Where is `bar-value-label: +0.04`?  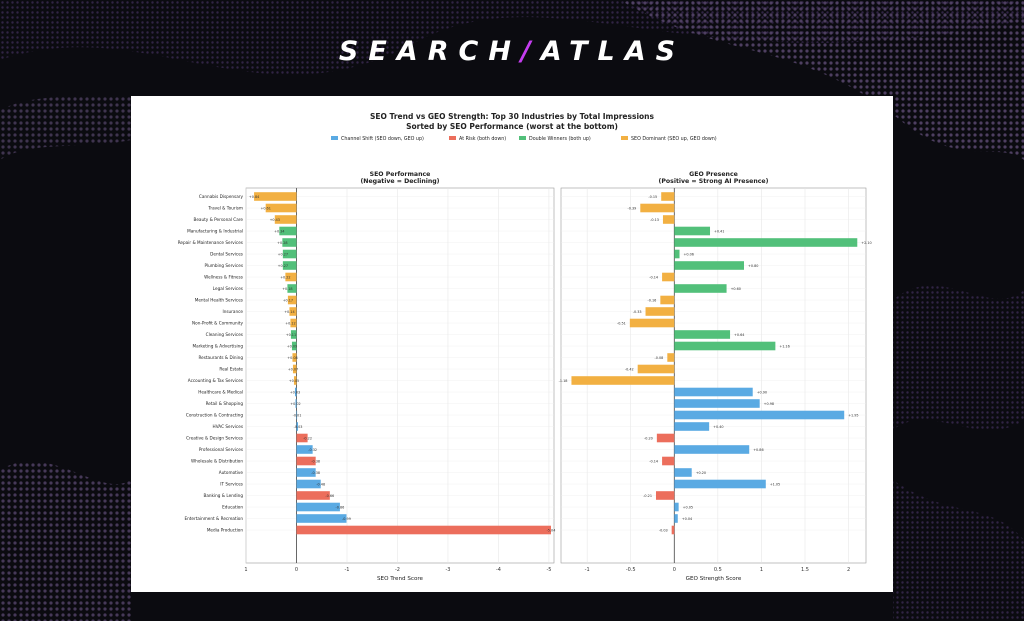 bar-value-label: +0.04 is located at coordinates (687, 519).